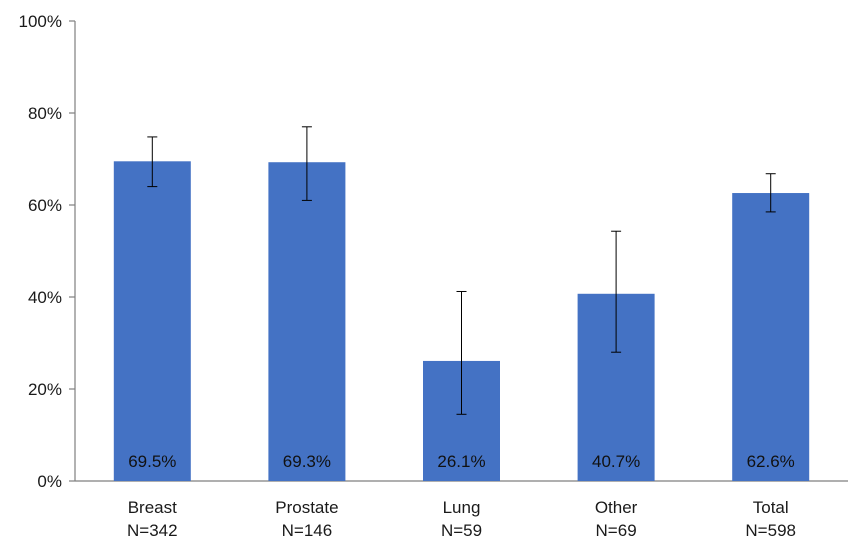 This screenshot has width=848, height=543. I want to click on x-category-sublabel: N=69, so click(616, 530).